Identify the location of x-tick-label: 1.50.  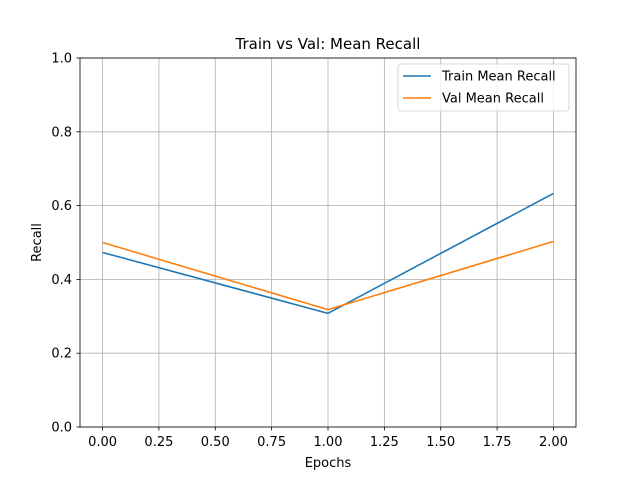
(440, 442).